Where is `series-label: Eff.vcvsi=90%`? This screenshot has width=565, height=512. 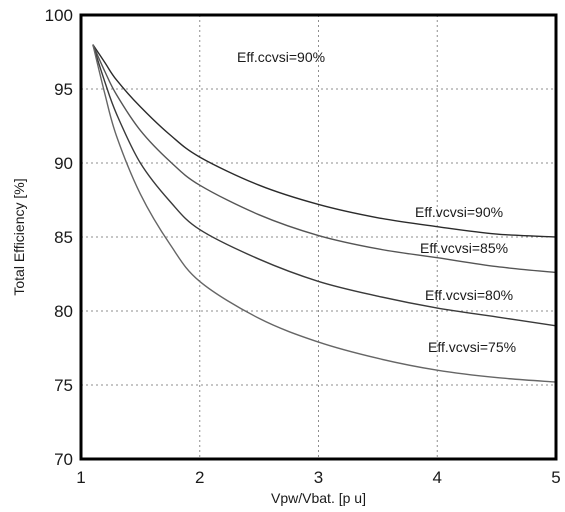
series-label: Eff.vcvsi=90% is located at coordinates (459, 212).